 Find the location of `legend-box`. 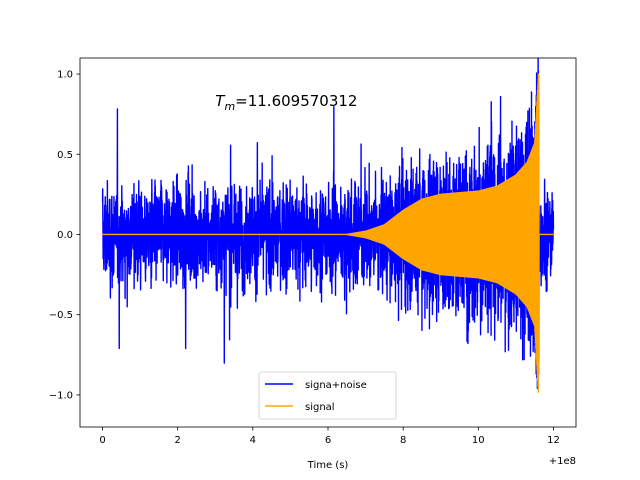

legend-box is located at coordinates (327, 395).